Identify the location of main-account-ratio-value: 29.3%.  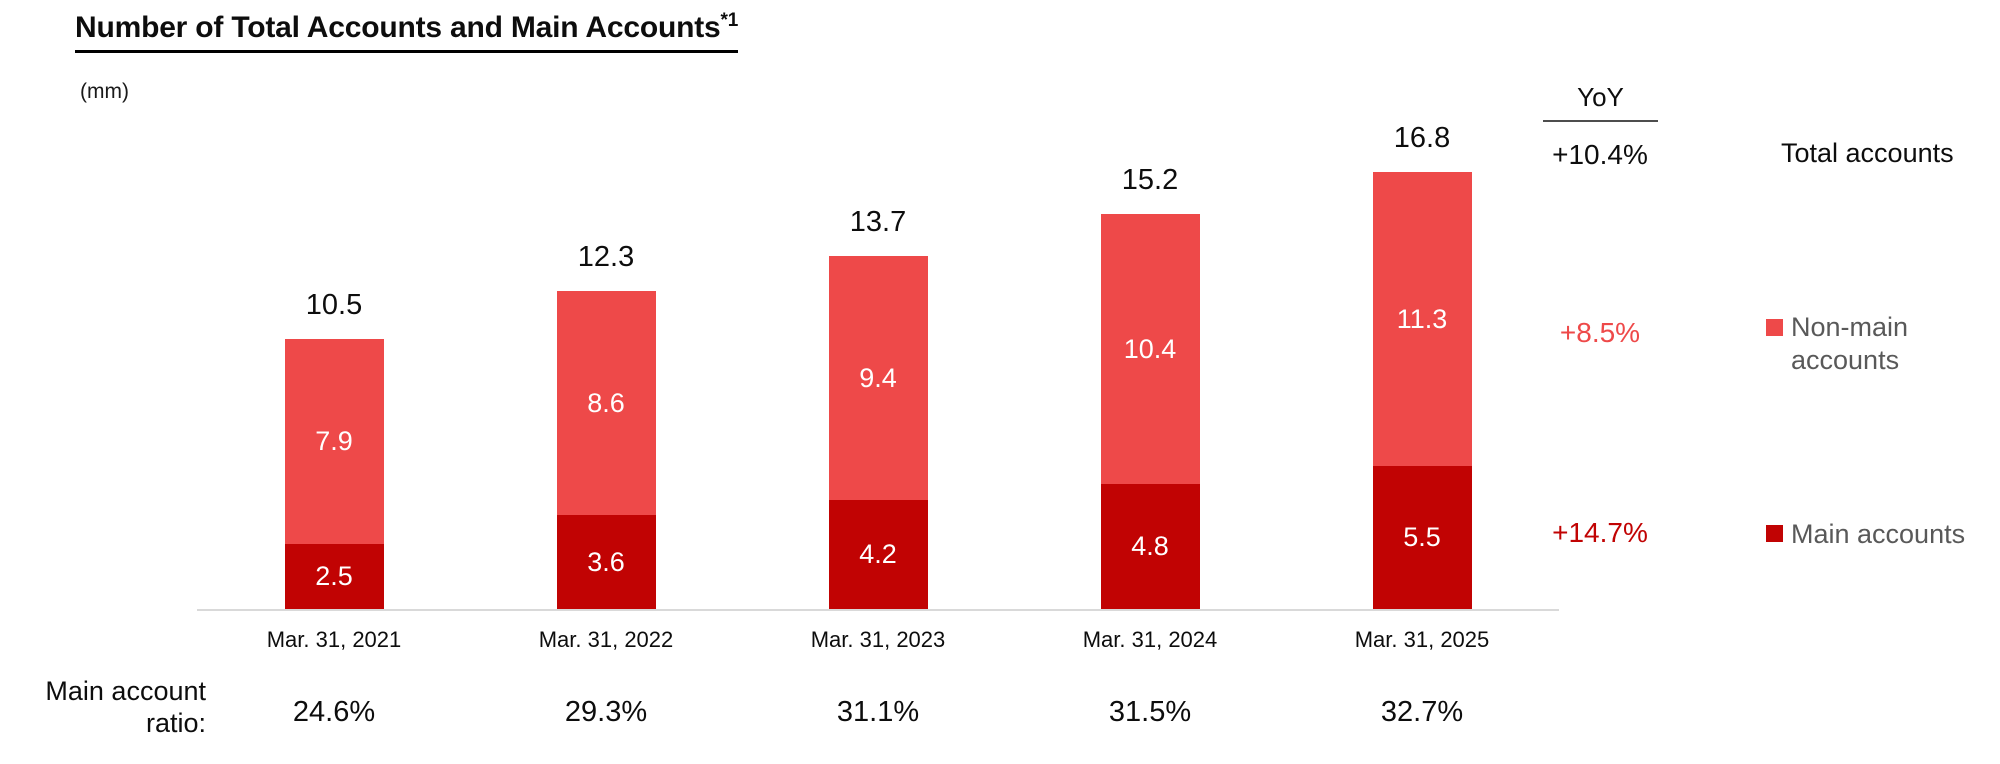
(606, 712).